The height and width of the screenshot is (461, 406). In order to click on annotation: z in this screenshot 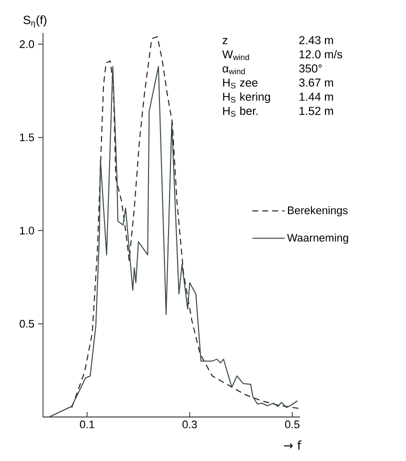, I will do `click(225, 41)`.